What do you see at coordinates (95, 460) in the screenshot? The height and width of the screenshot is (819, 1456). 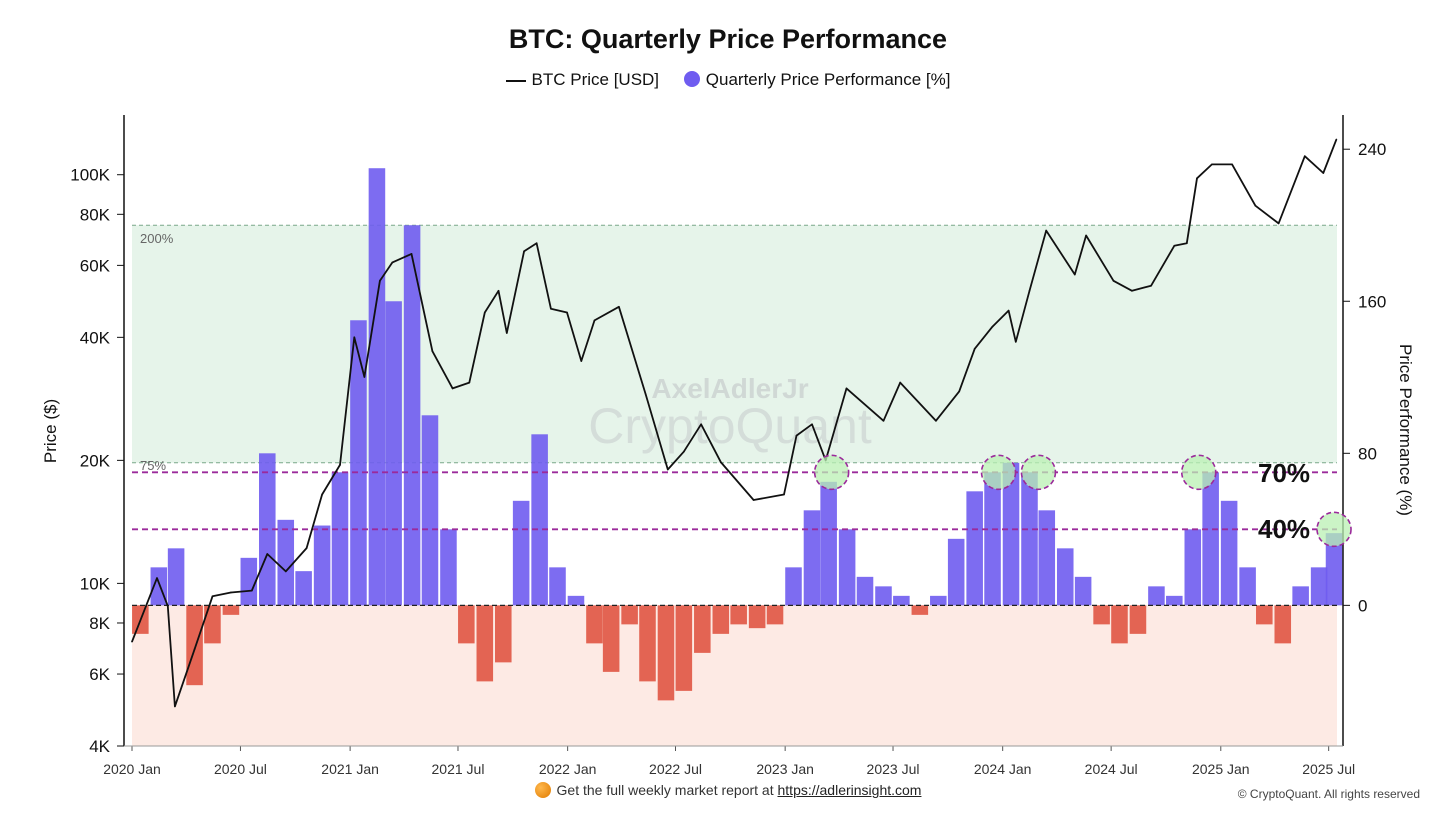 I see `left-tick-label: 20K` at bounding box center [95, 460].